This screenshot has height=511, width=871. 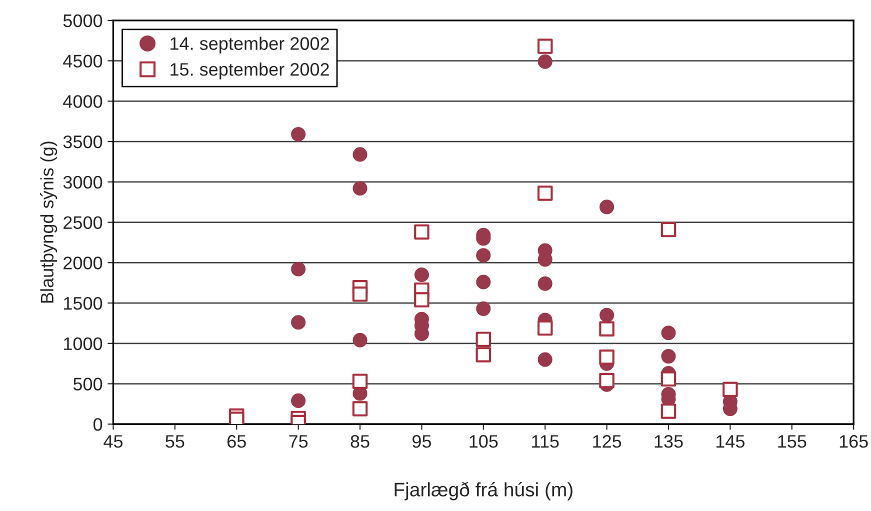 I want to click on x-tick-label: 125, so click(x=607, y=441).